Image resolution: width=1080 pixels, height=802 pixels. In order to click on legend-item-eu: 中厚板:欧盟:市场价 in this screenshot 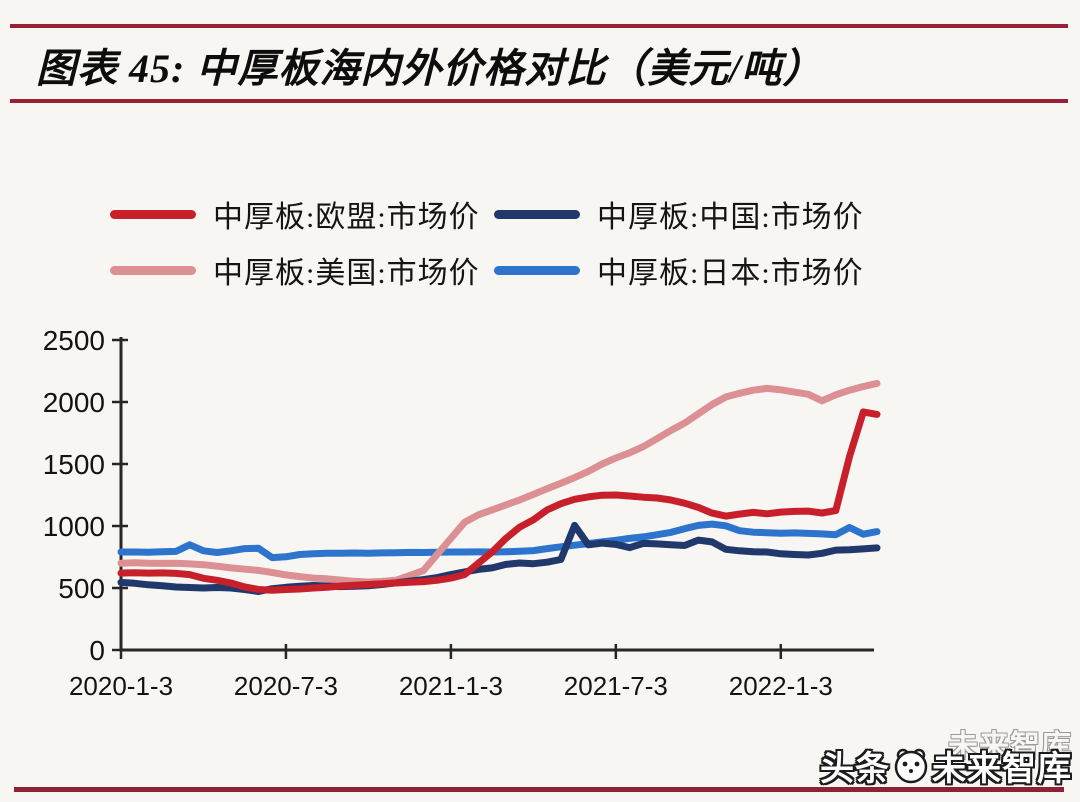, I will do `click(302, 214)`.